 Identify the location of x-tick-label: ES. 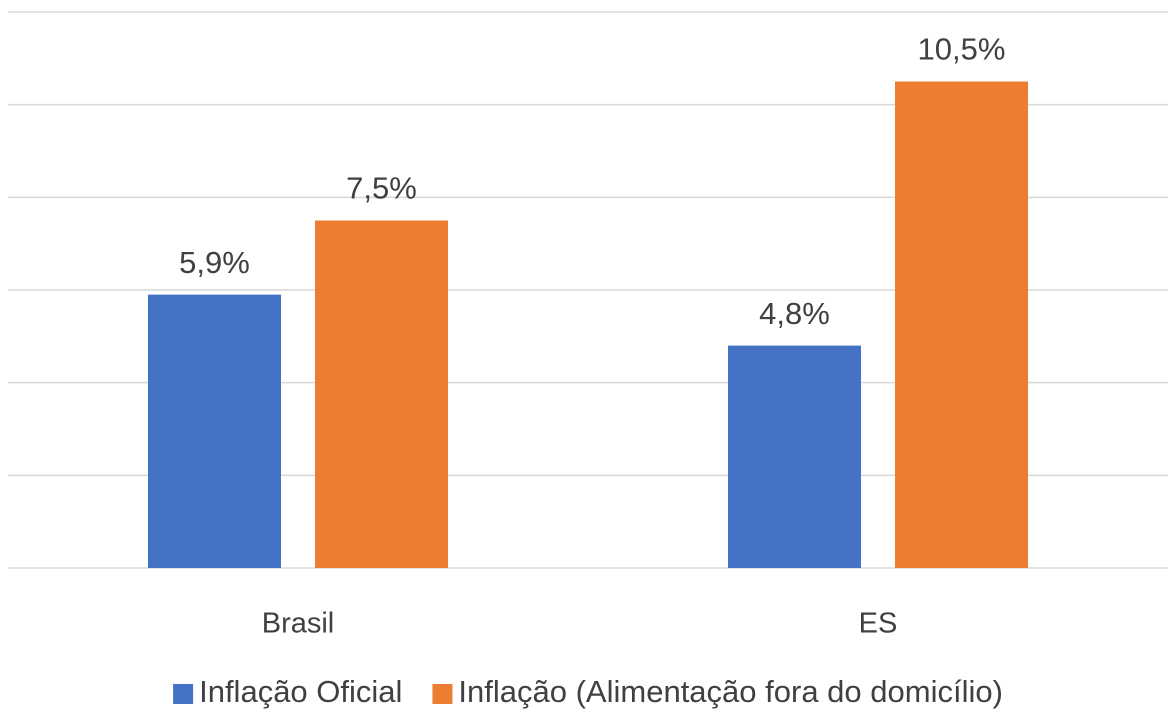
(878, 624).